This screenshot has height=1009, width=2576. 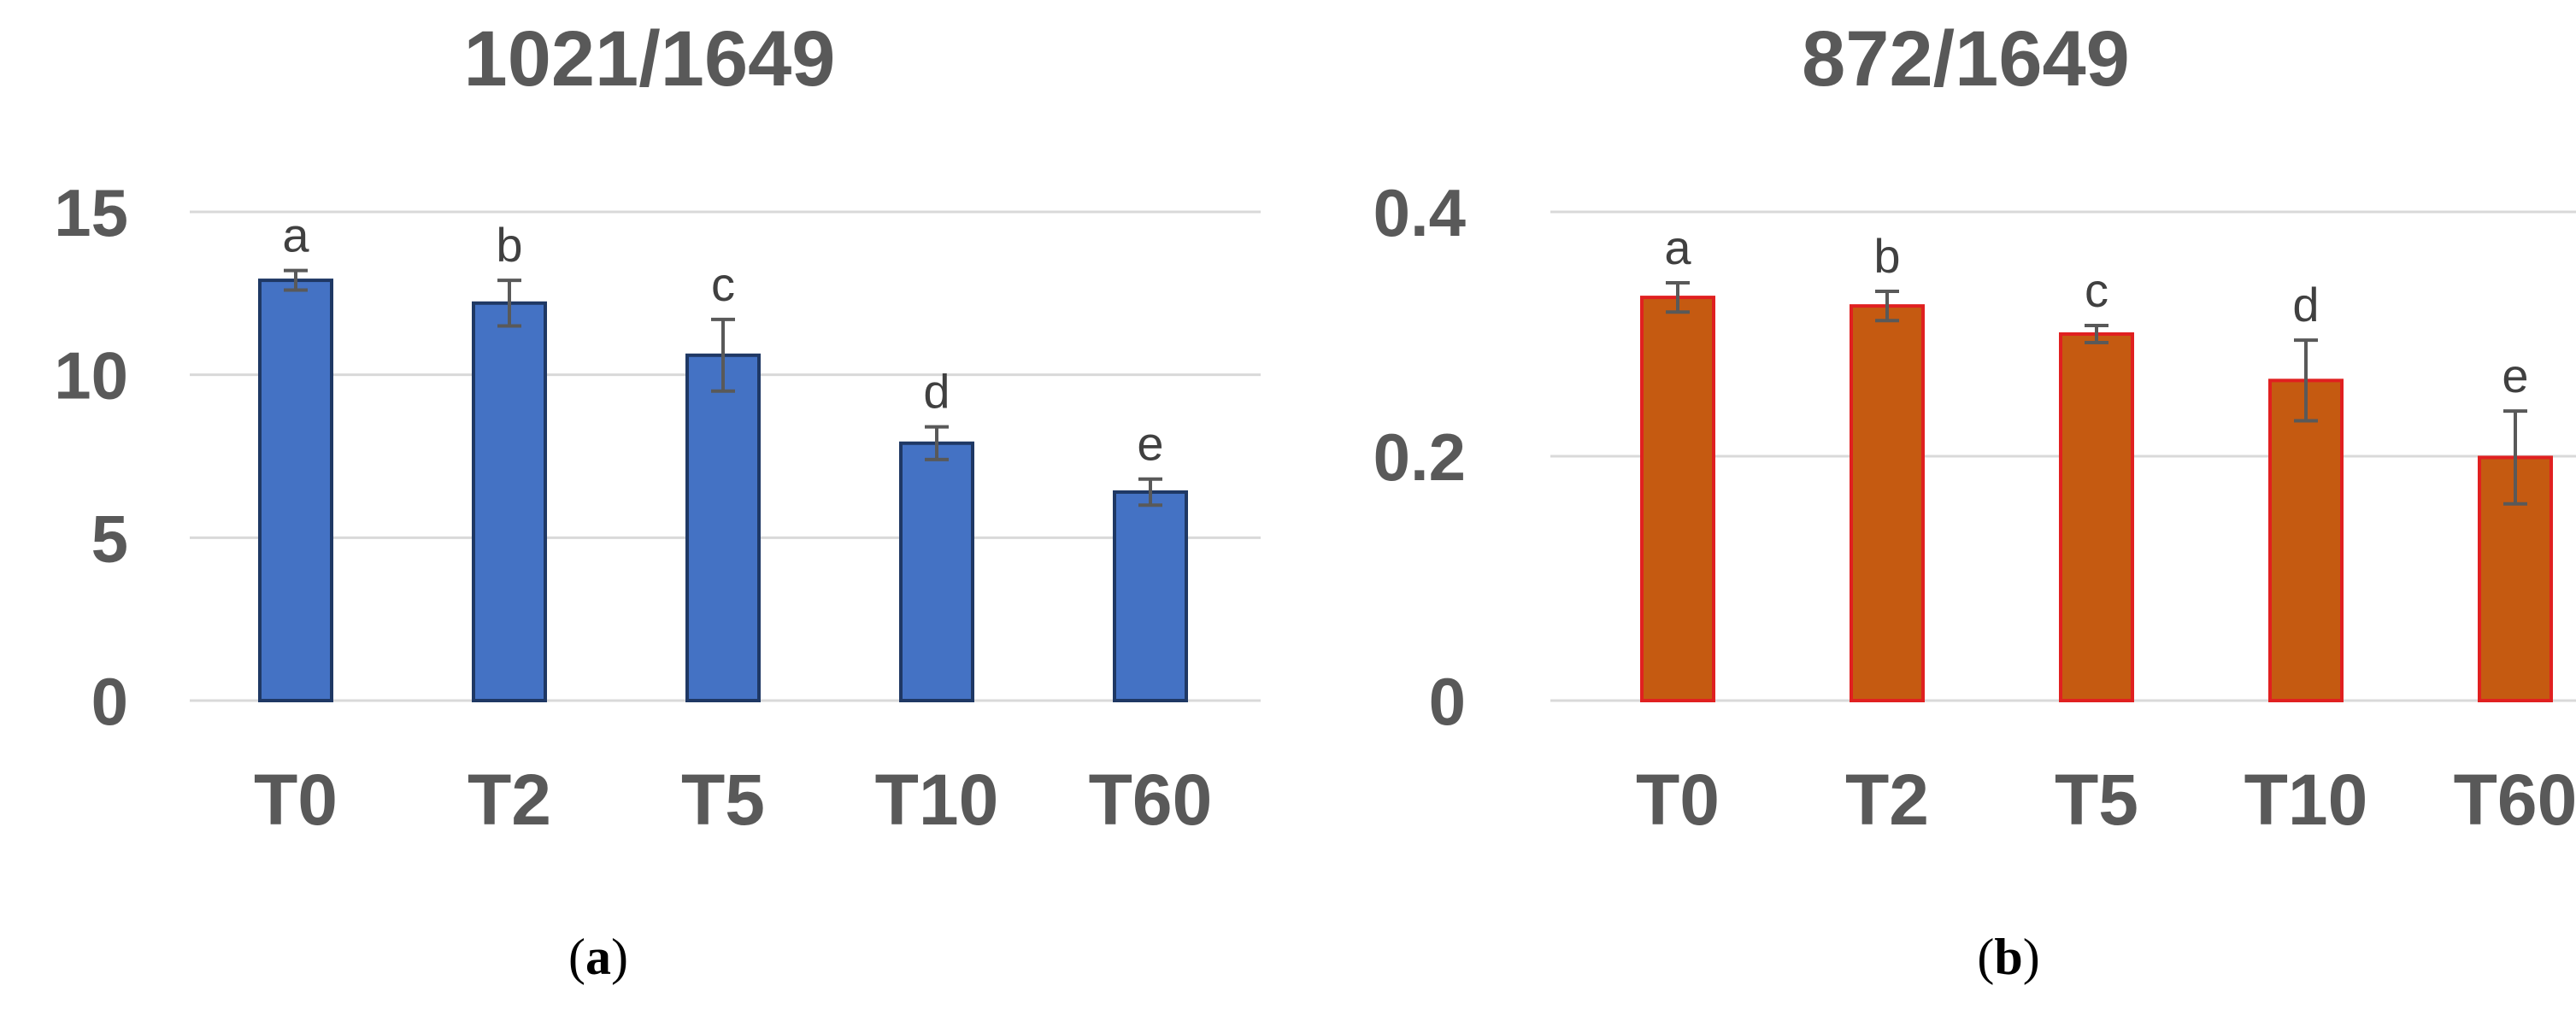 What do you see at coordinates (91, 212) in the screenshot?
I see `y-tick-label: 15` at bounding box center [91, 212].